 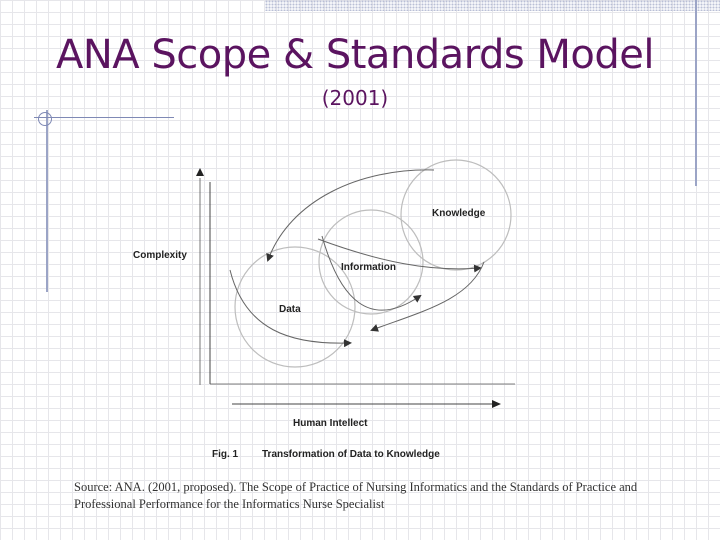 I want to click on slide-title: ANA Scope & Standards Model, so click(x=355, y=55).